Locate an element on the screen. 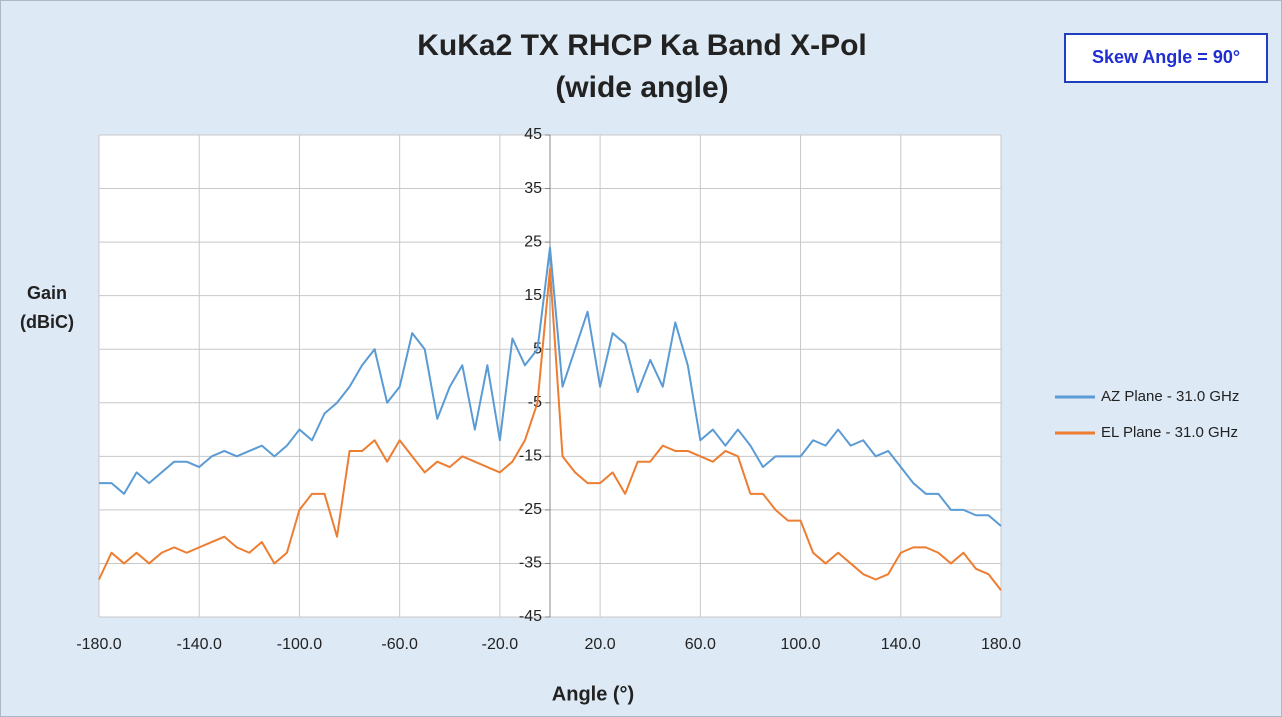 The width and height of the screenshot is (1282, 717). y-tick-label: 15 is located at coordinates (533, 295).